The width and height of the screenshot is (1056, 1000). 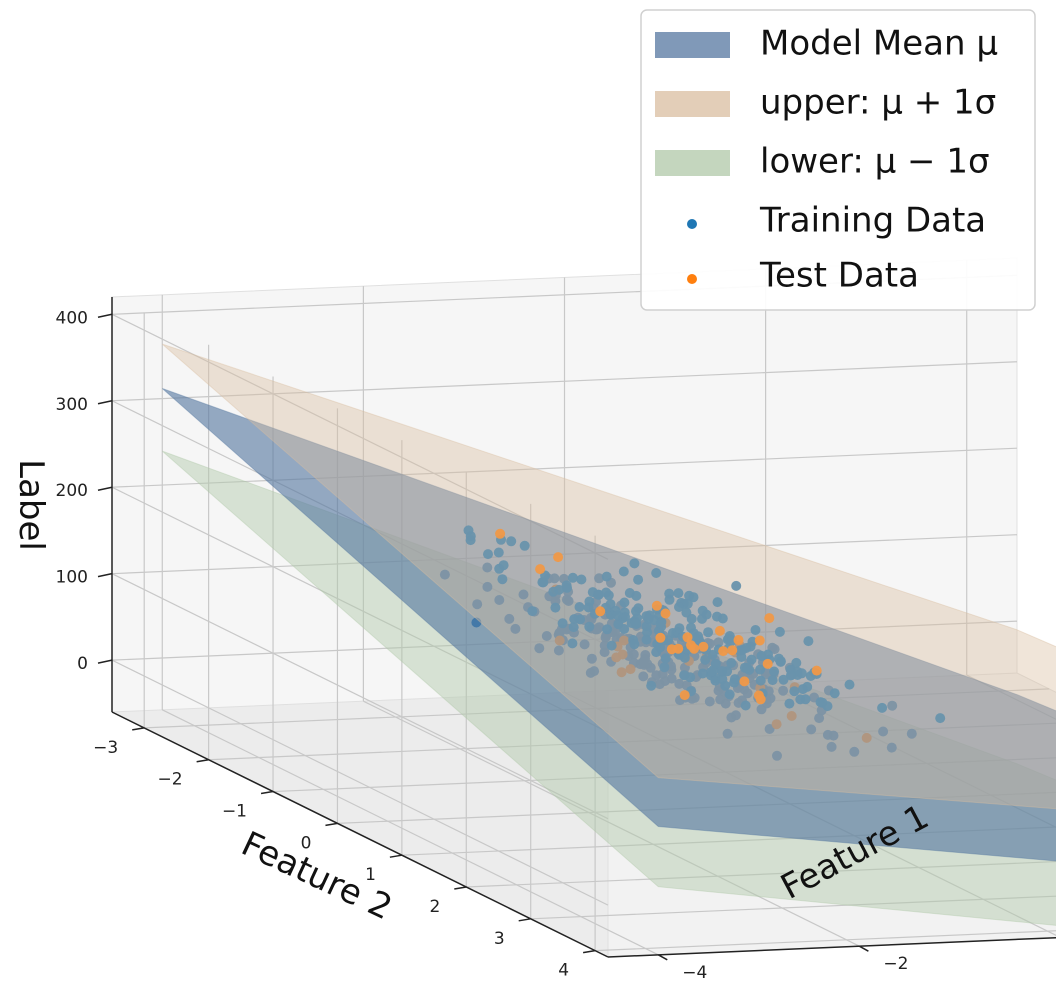 What do you see at coordinates (105, 748) in the screenshot?
I see `y-tick-label: −3` at bounding box center [105, 748].